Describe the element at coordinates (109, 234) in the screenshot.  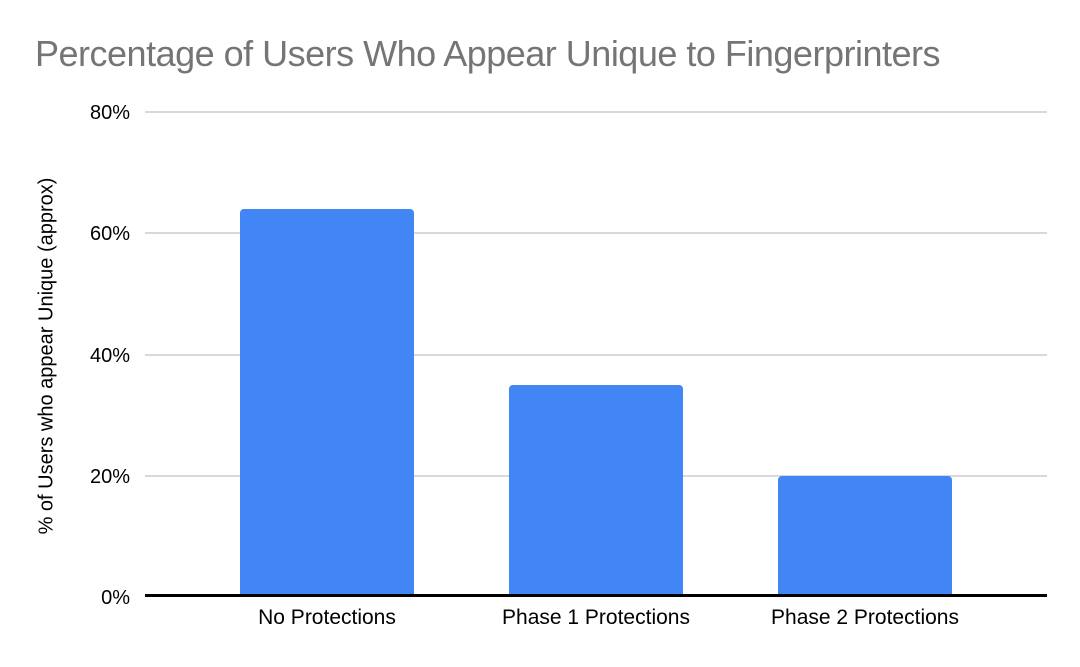
I see `y-tick-label: 60%` at that location.